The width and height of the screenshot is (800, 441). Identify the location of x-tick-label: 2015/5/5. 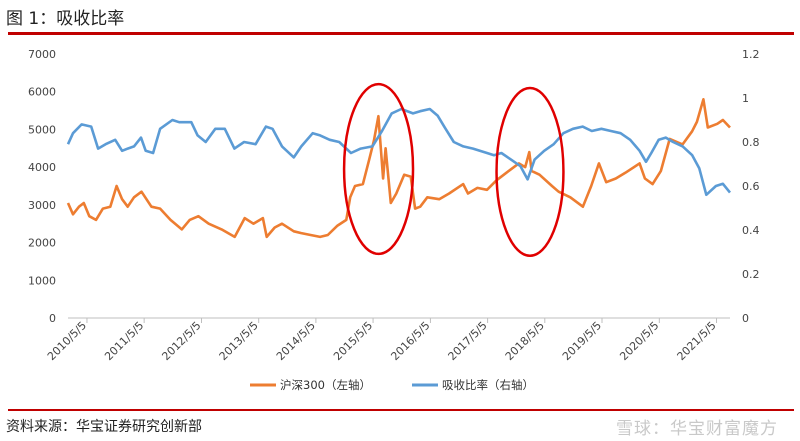
(353, 341).